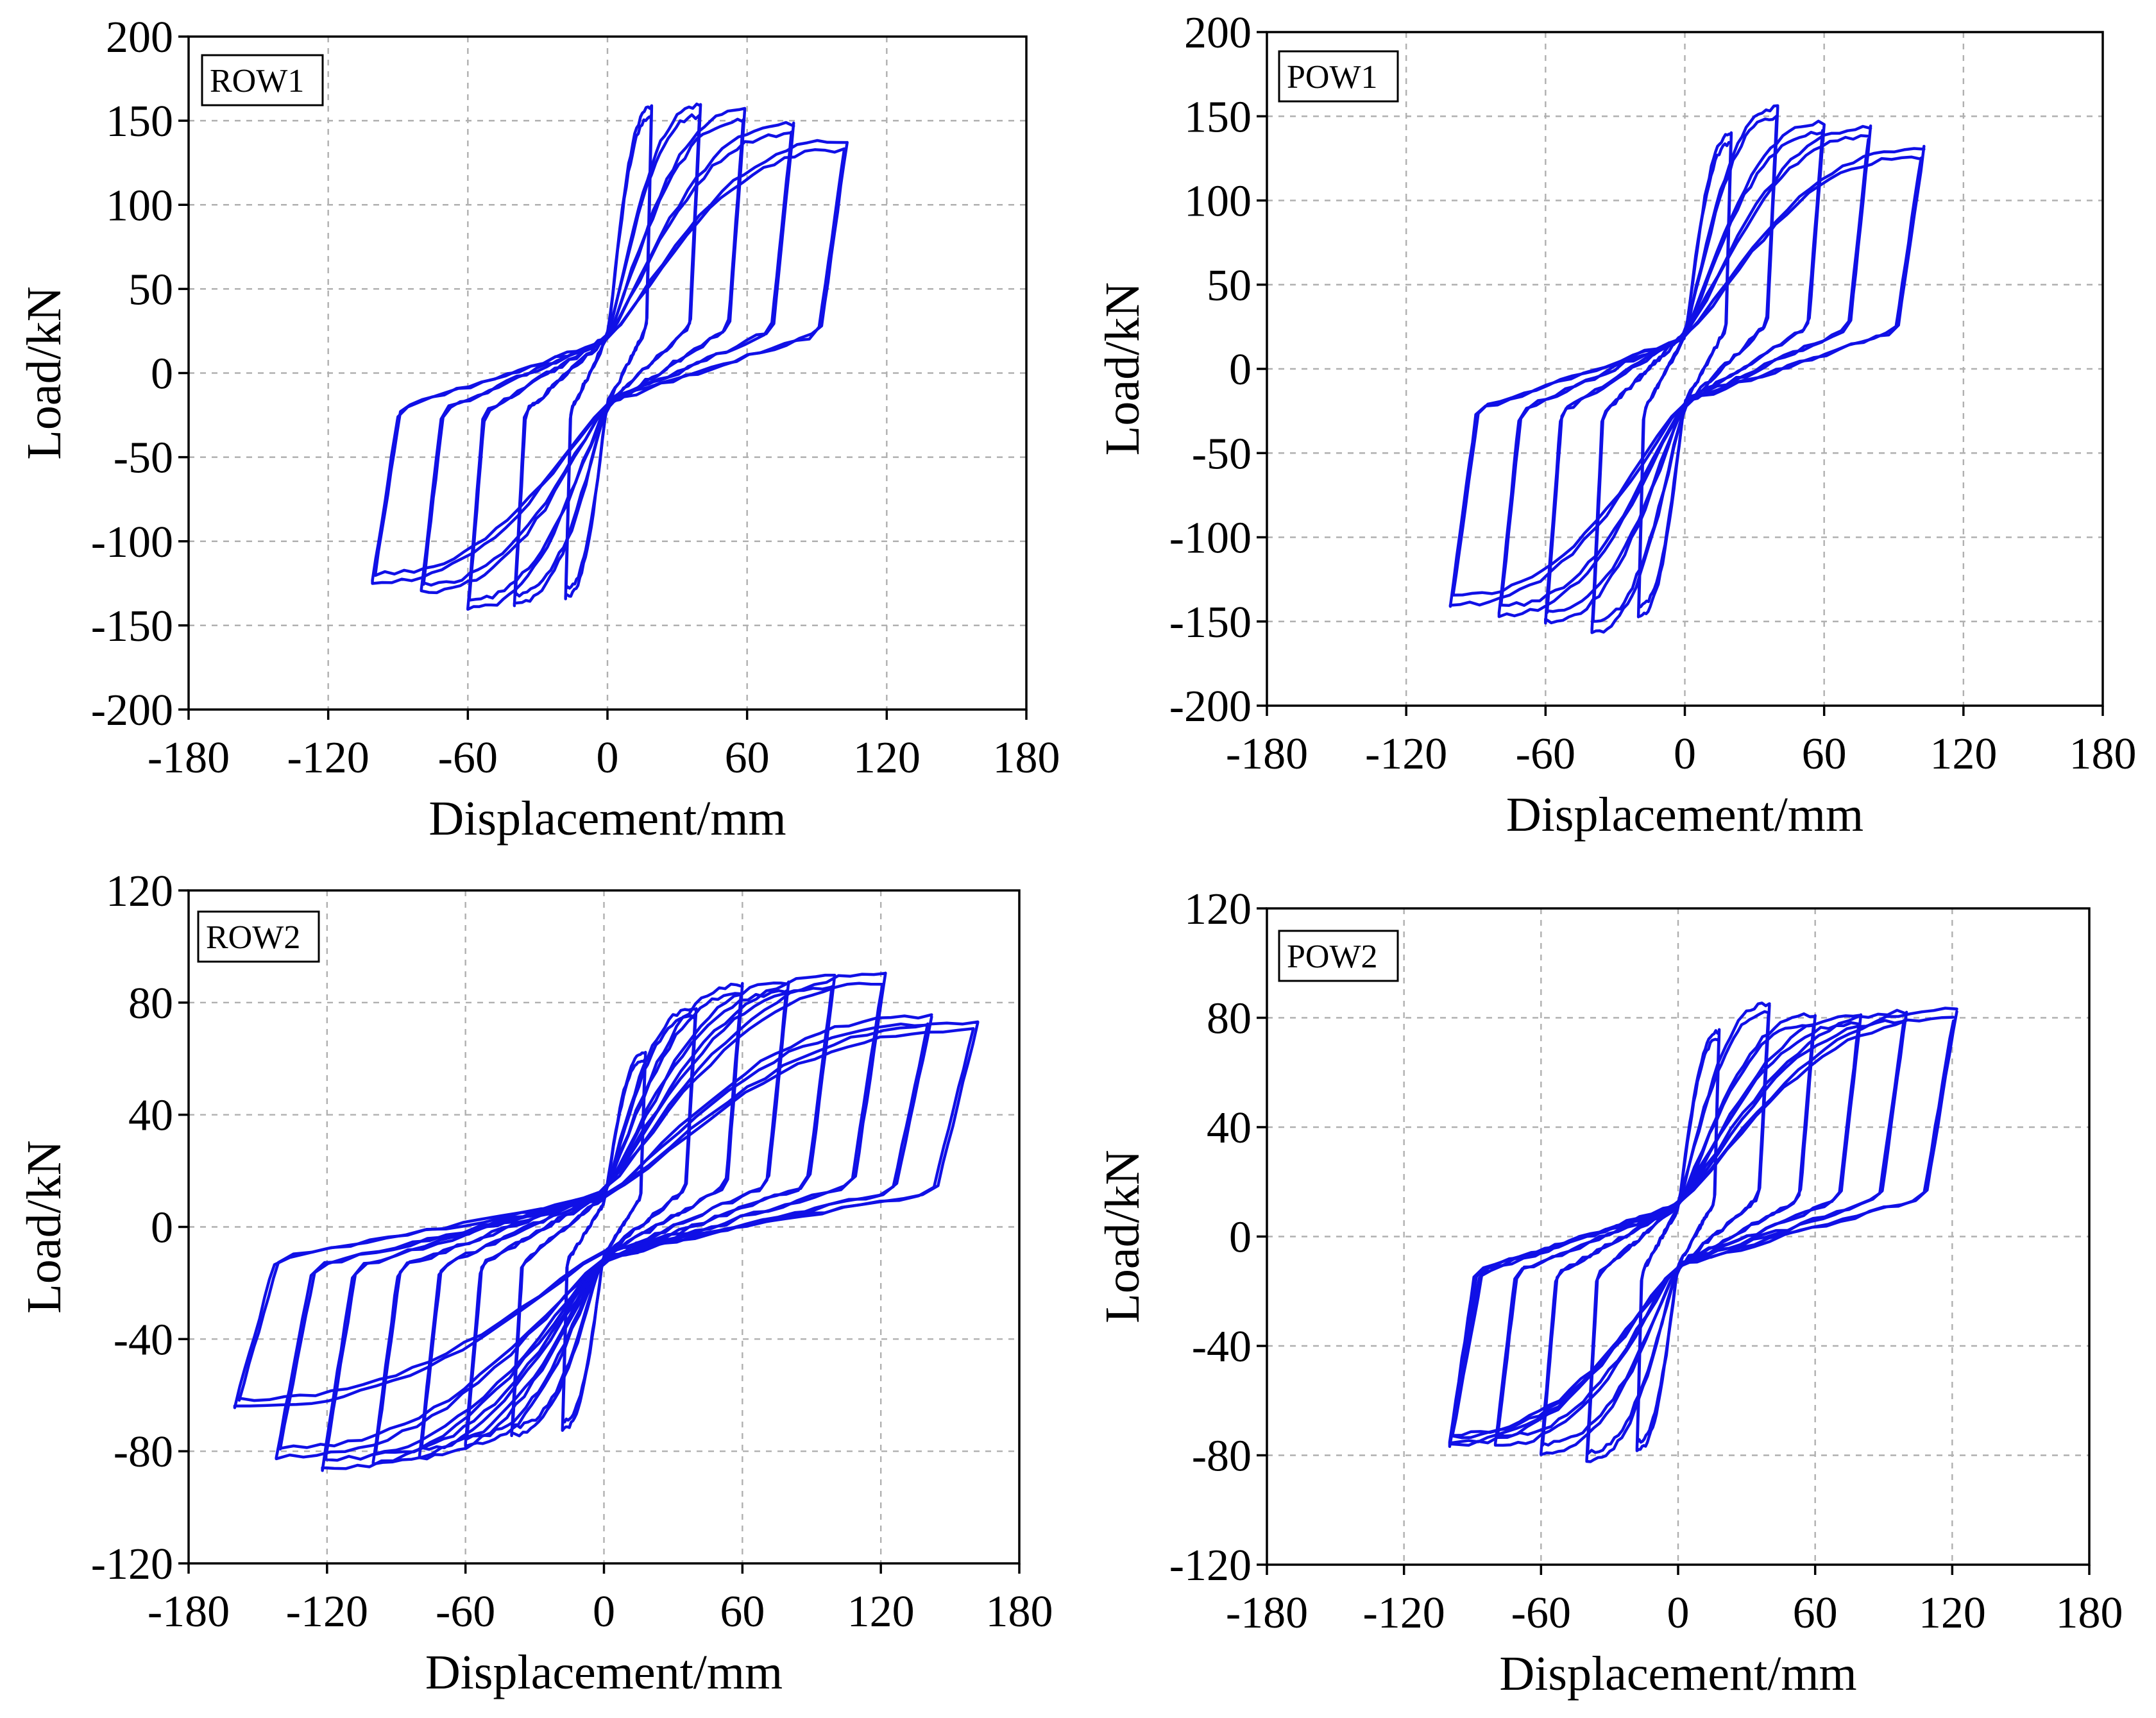 This screenshot has height=1718, width=2156. I want to click on curves-row1, so click(610, 356).